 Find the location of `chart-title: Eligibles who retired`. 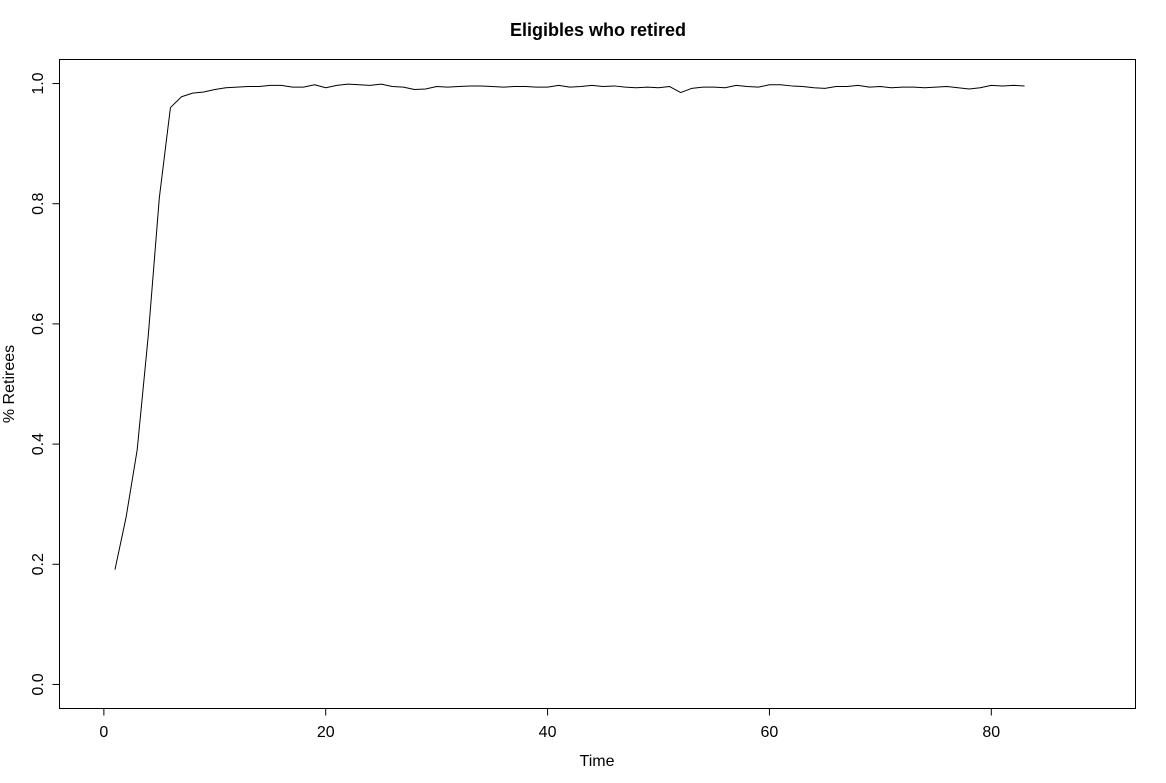

chart-title: Eligibles who retired is located at coordinates (598, 30).